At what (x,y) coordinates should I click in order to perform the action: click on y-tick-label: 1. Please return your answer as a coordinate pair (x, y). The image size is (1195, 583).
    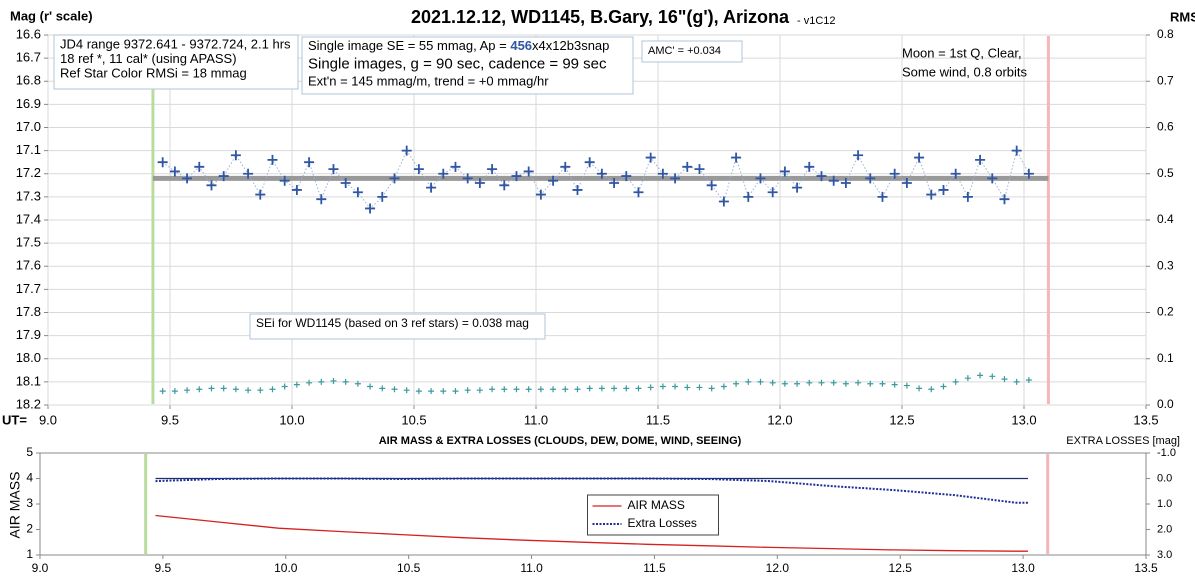
    Looking at the image, I should click on (29, 554).